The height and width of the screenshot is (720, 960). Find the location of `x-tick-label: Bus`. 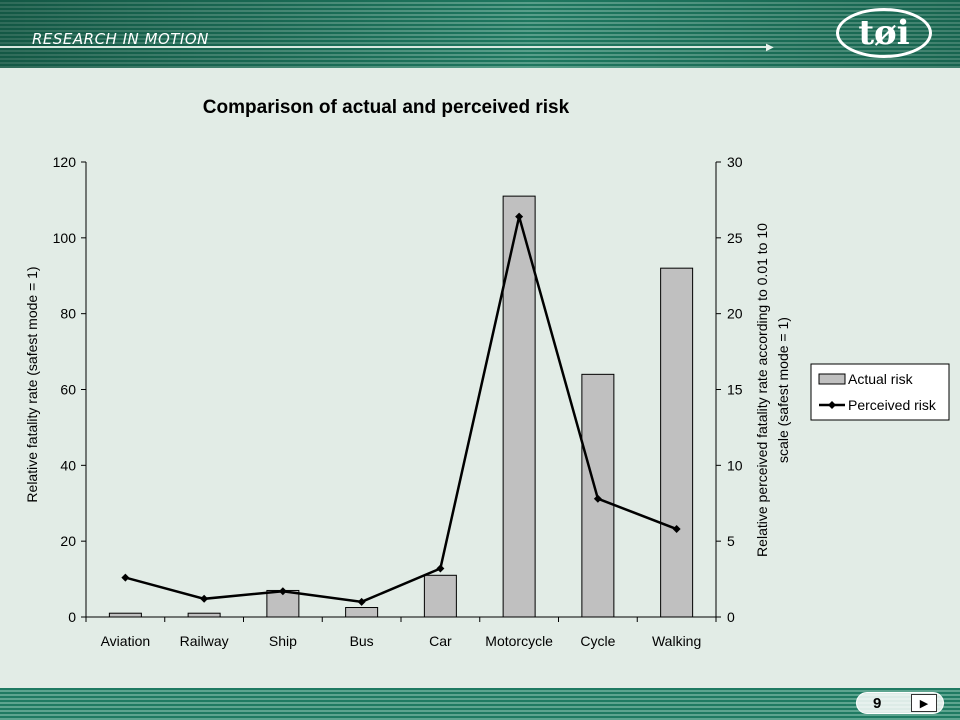

x-tick-label: Bus is located at coordinates (362, 641).